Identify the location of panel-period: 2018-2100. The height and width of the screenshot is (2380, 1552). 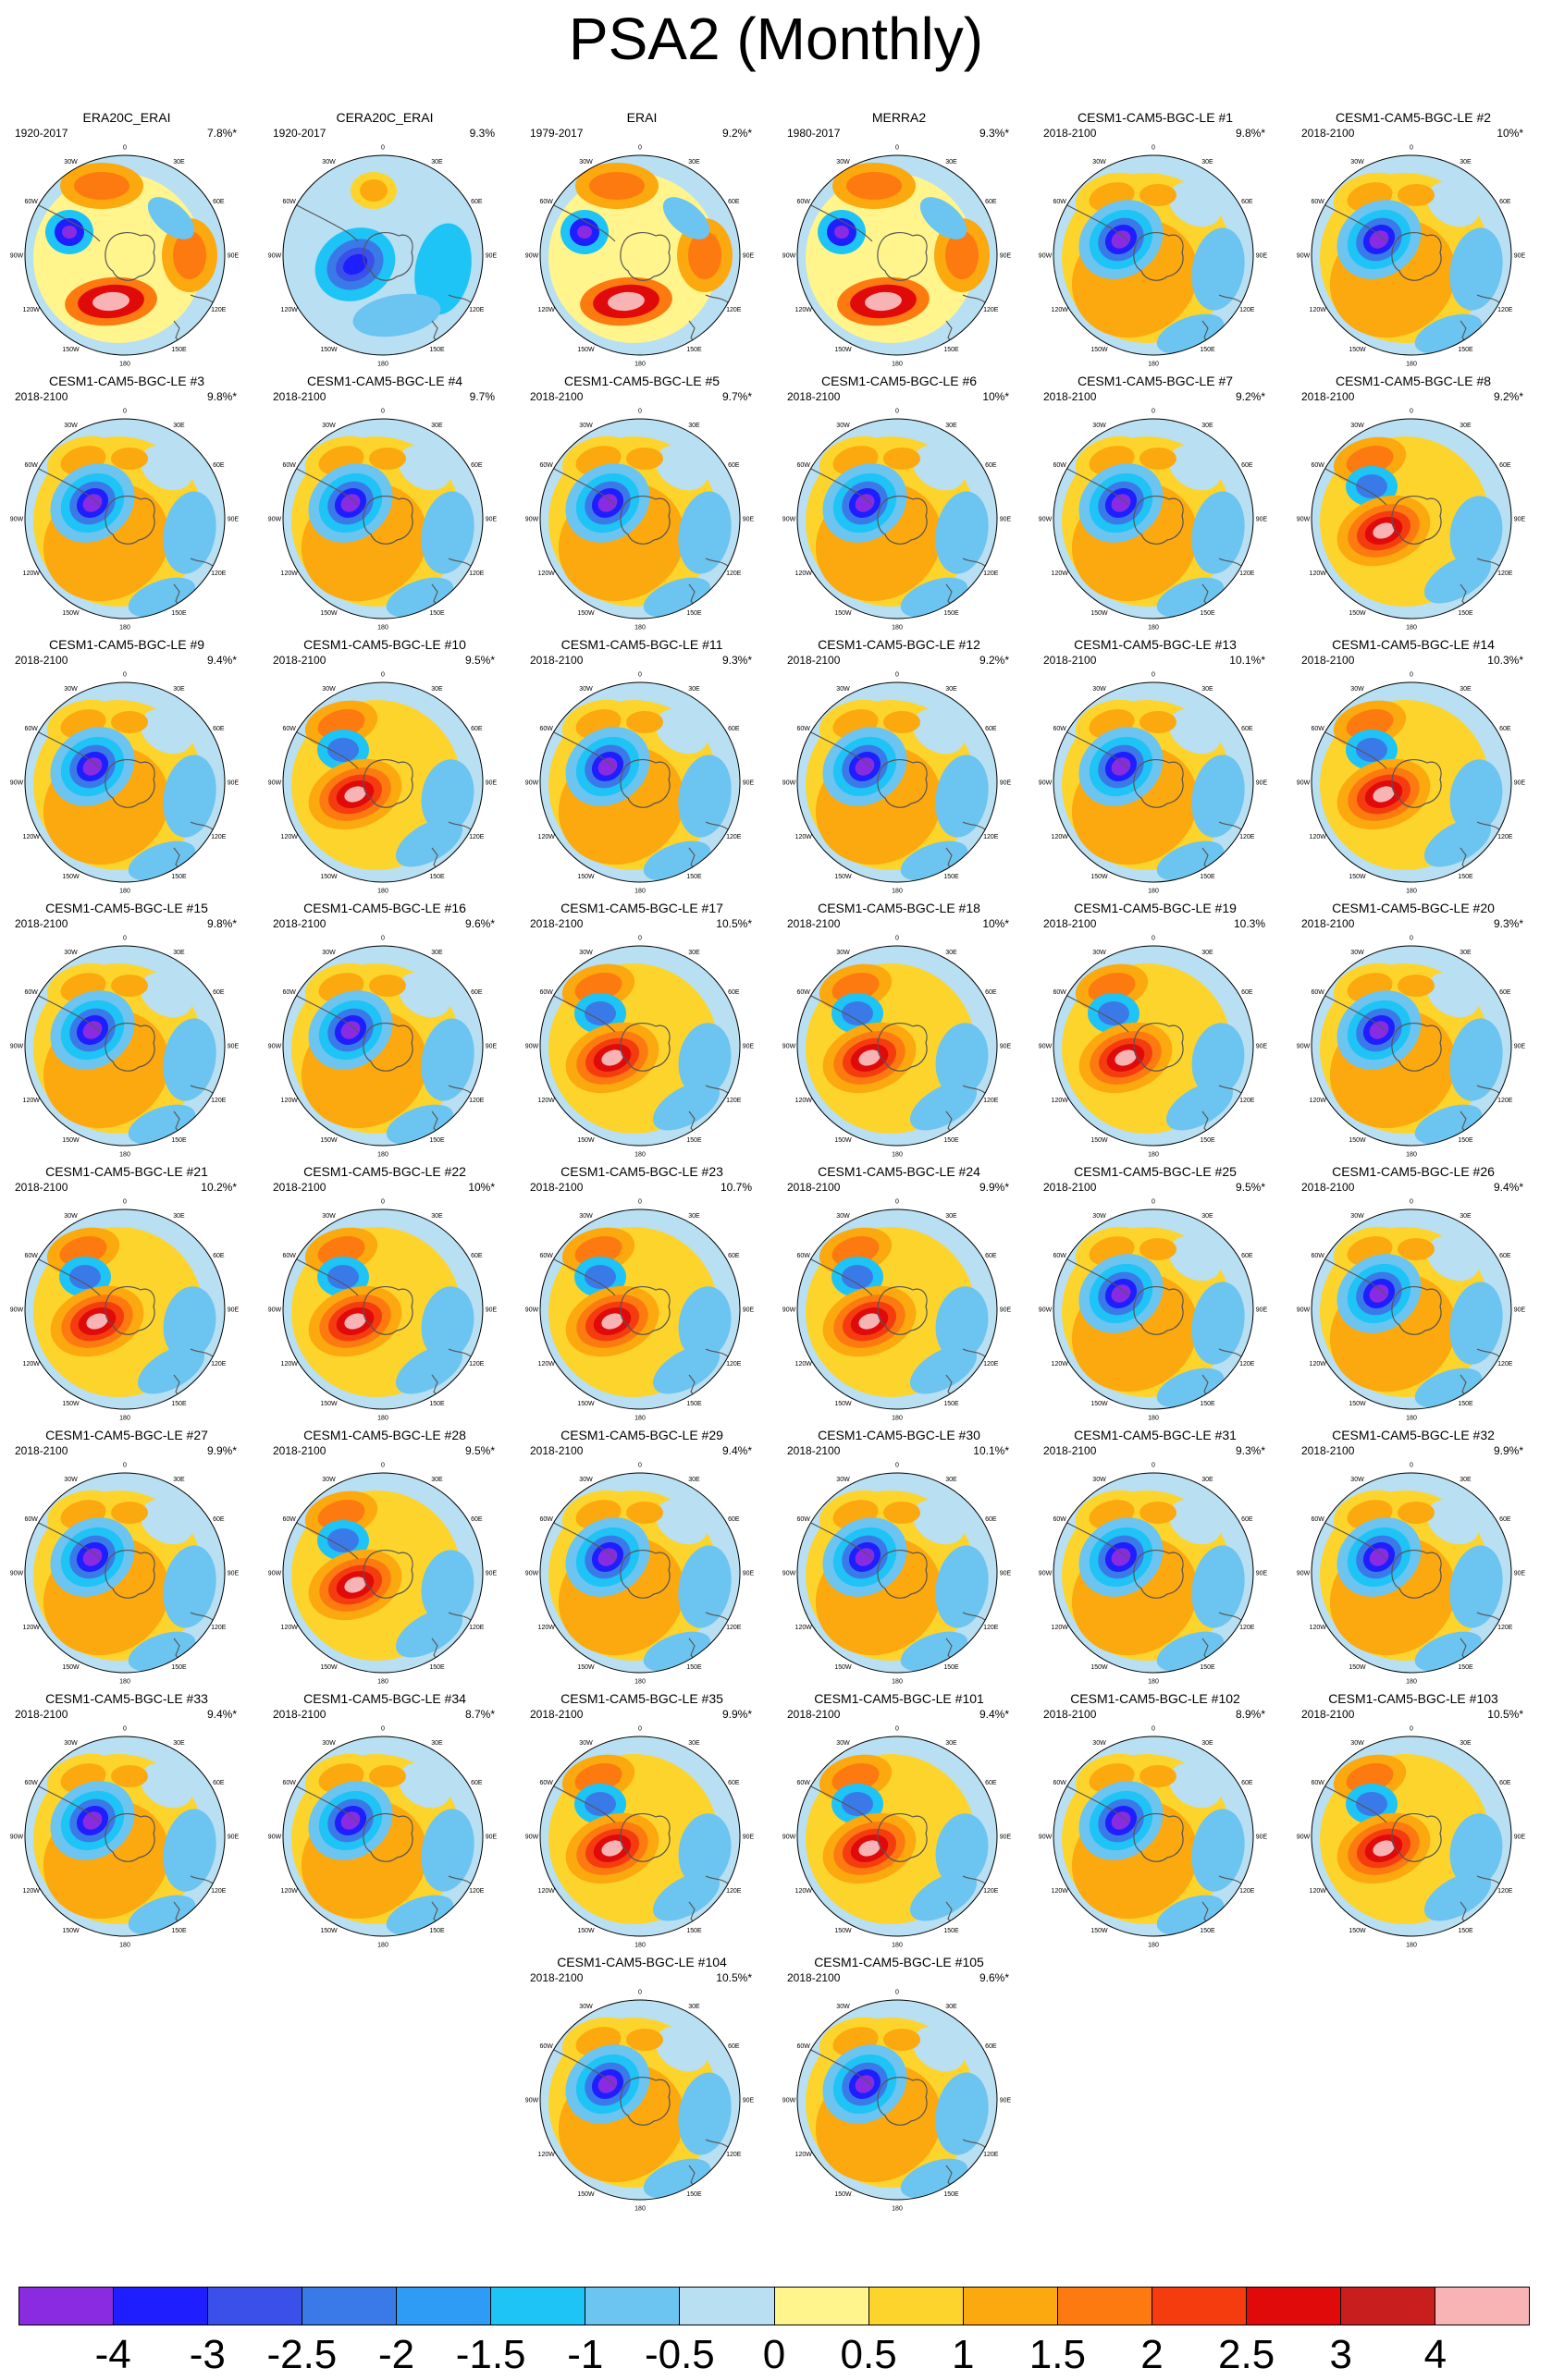
(1328, 133).